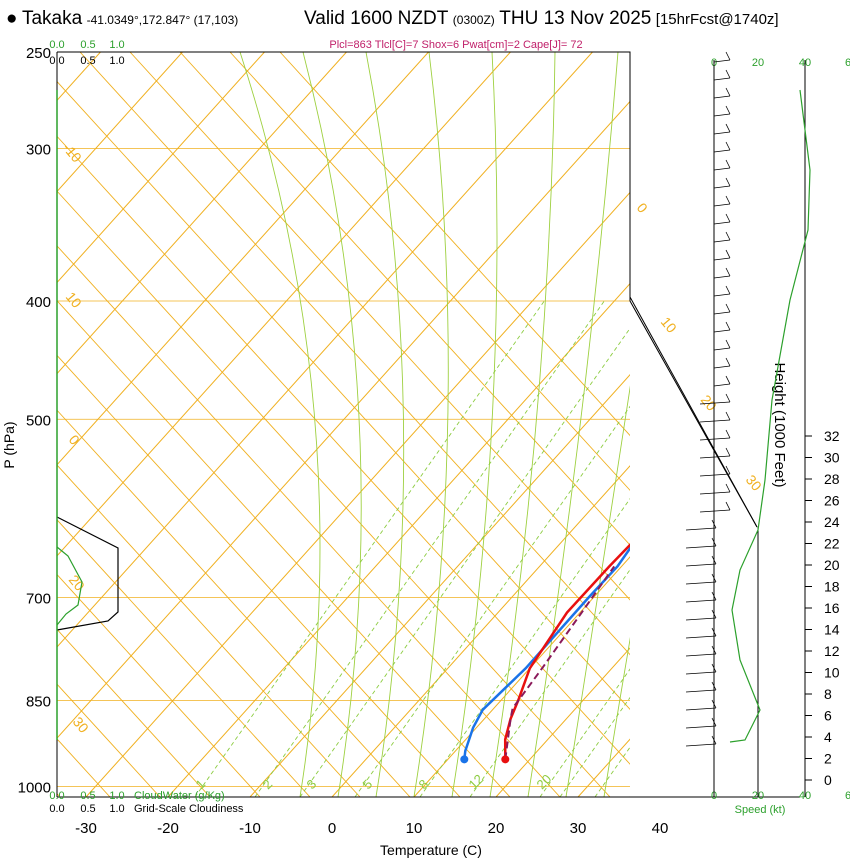 Image resolution: width=850 pixels, height=860 pixels. Describe the element at coordinates (414, 828) in the screenshot. I see `temp-tick-10: 10` at that location.